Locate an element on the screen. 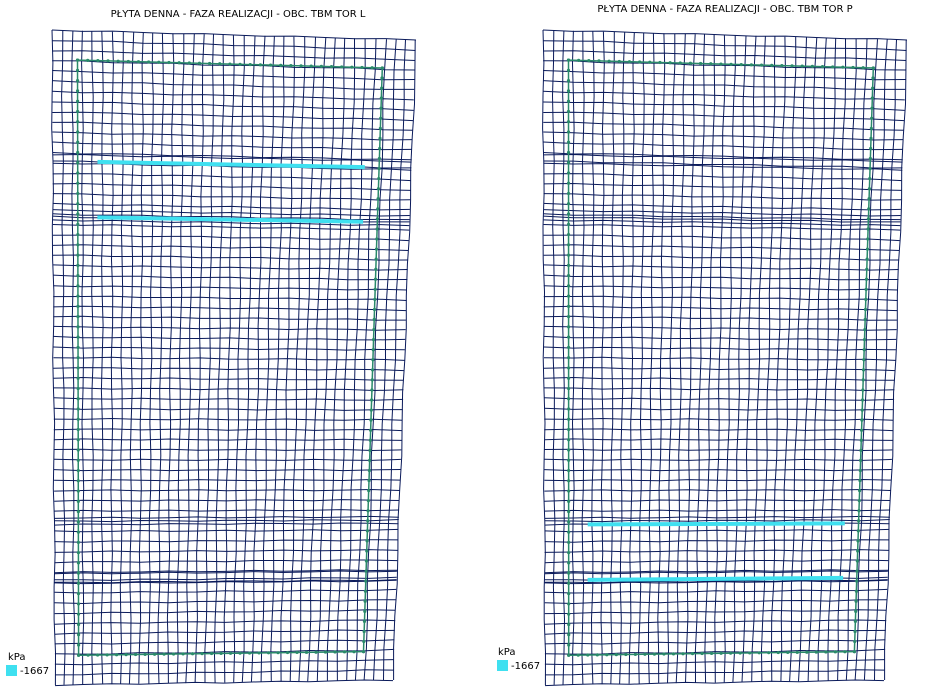  legend-value: -1667 is located at coordinates (34, 671).